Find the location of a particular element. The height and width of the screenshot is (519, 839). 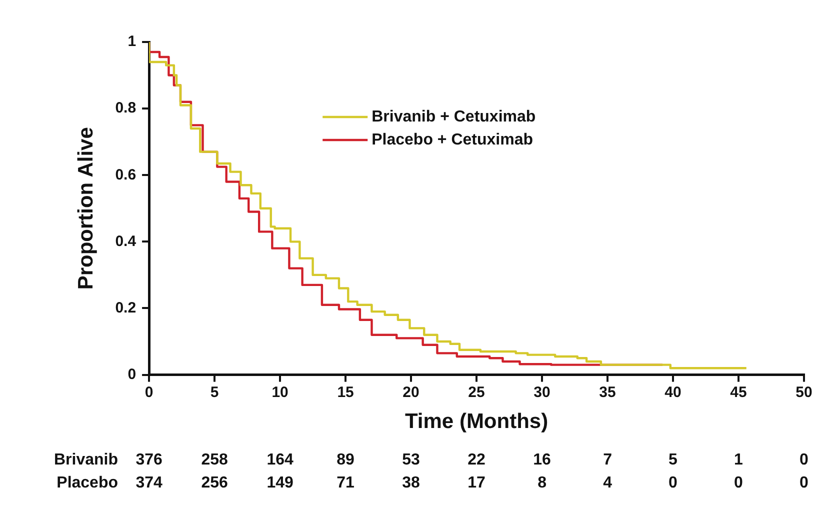

x-tick-label: 10 is located at coordinates (280, 392).